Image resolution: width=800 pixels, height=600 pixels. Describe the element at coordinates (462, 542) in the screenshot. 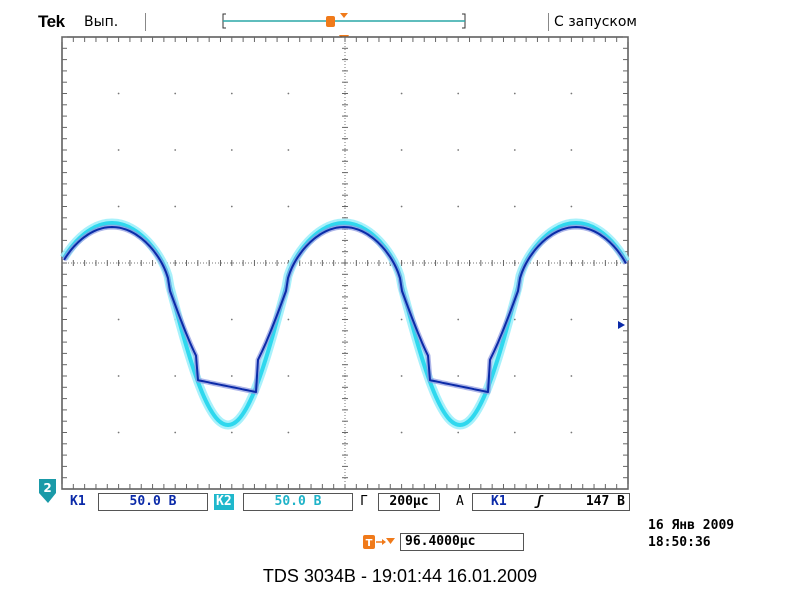

I see `delay-value: 96.4000μс` at that location.